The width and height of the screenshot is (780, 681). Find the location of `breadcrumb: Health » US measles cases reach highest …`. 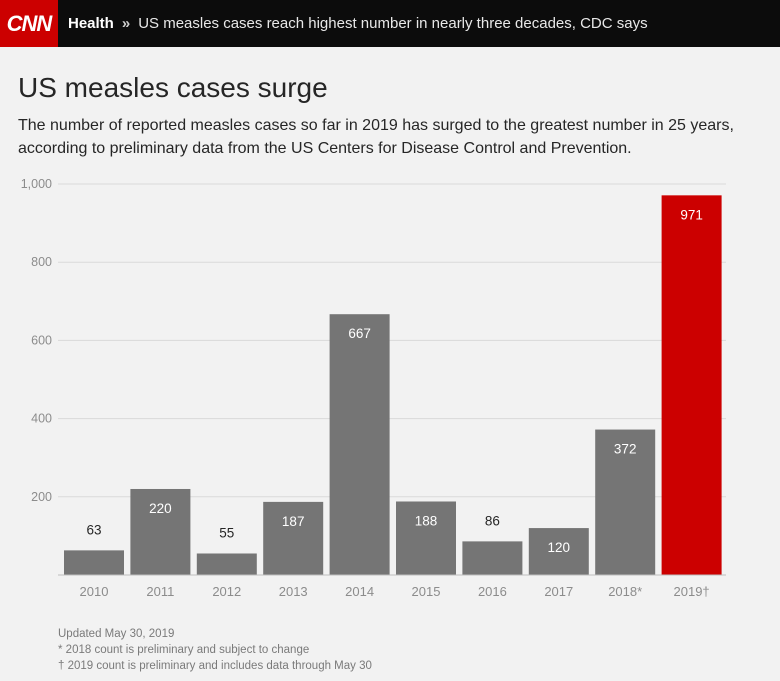

breadcrumb: Health » US measles cases reach highest … is located at coordinates (358, 23).